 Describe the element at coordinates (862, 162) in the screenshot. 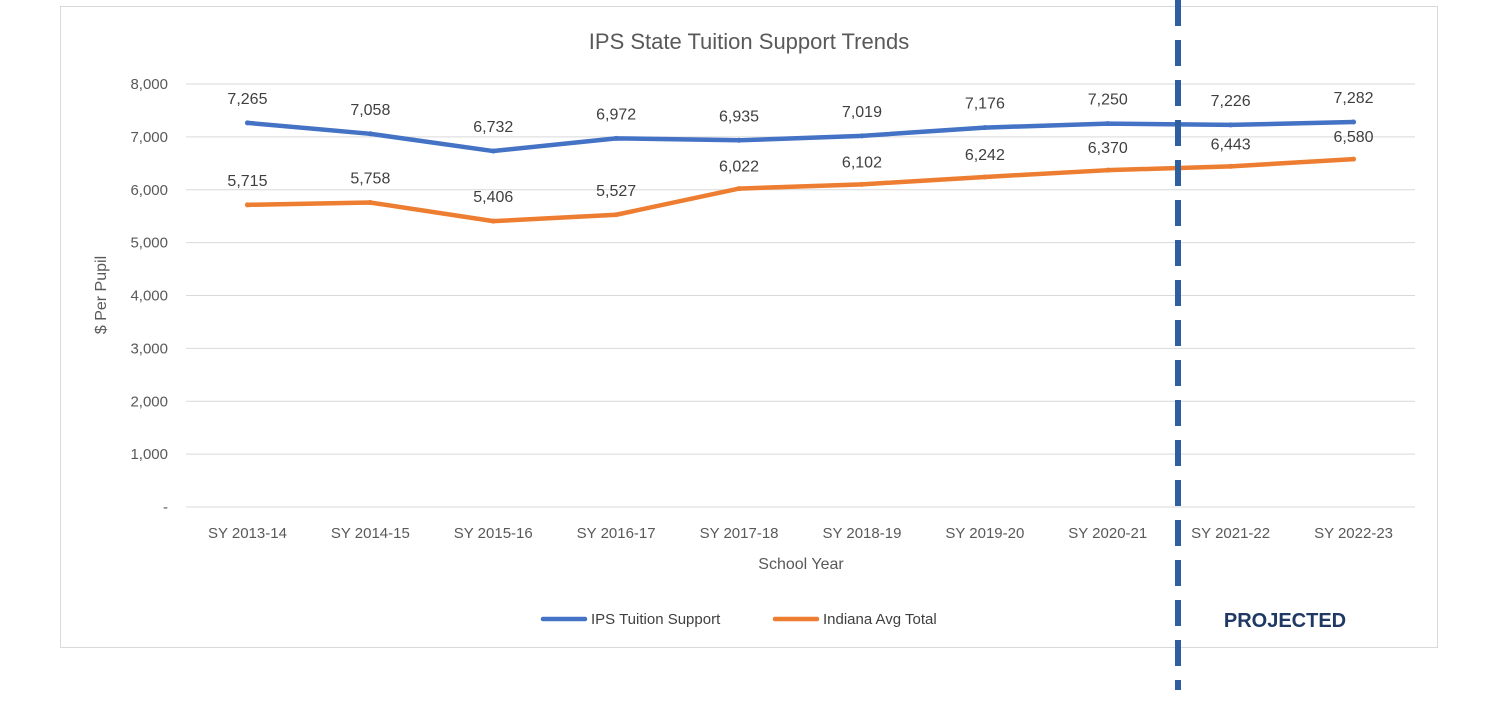

I see `data-label: 6,102` at that location.